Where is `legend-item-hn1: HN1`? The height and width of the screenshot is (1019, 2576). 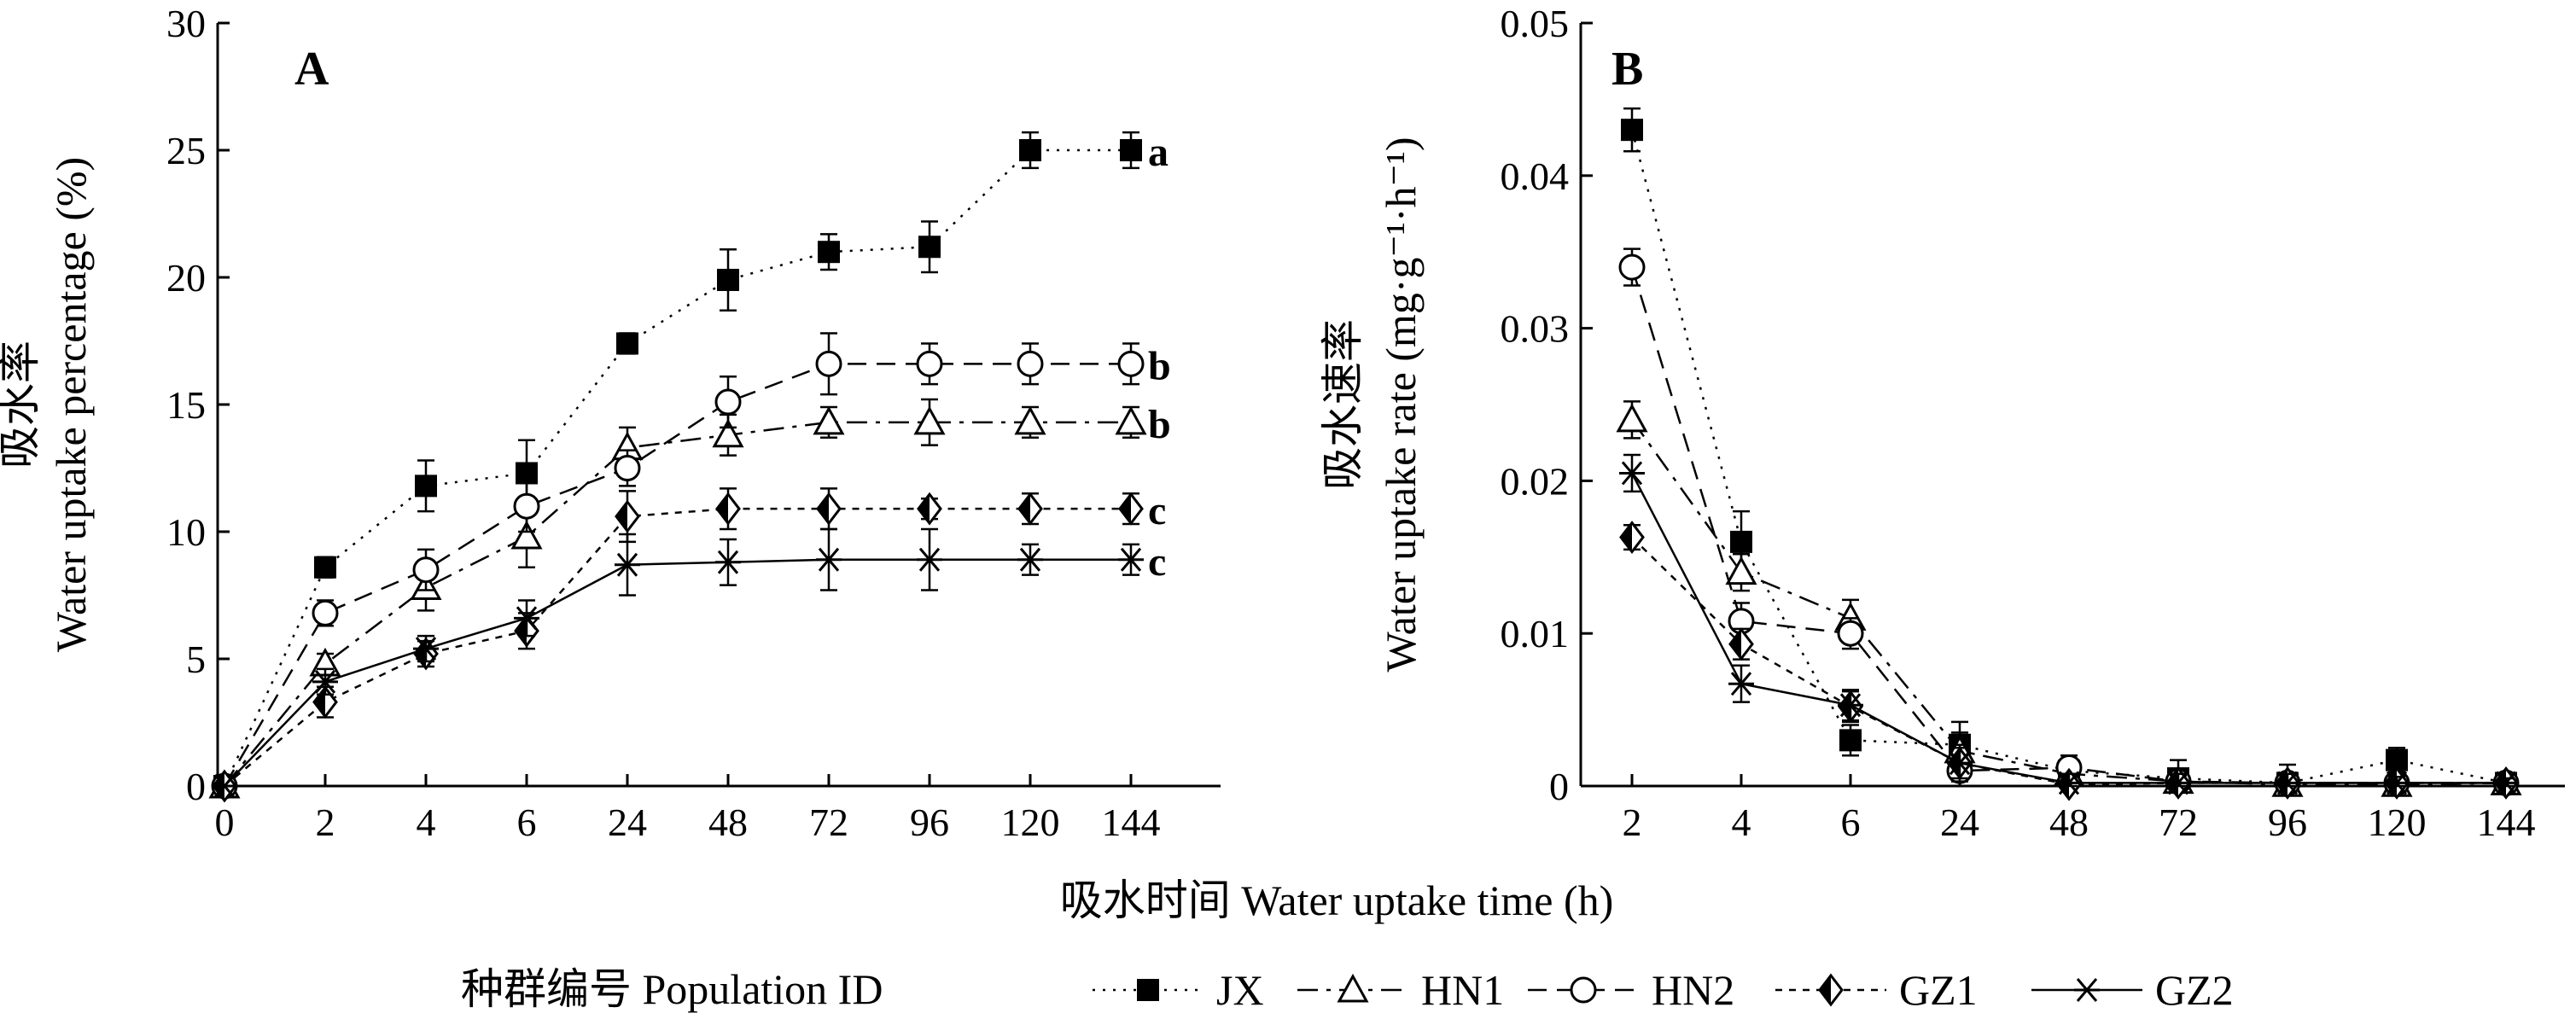 legend-item-hn1: HN1 is located at coordinates (1400, 990).